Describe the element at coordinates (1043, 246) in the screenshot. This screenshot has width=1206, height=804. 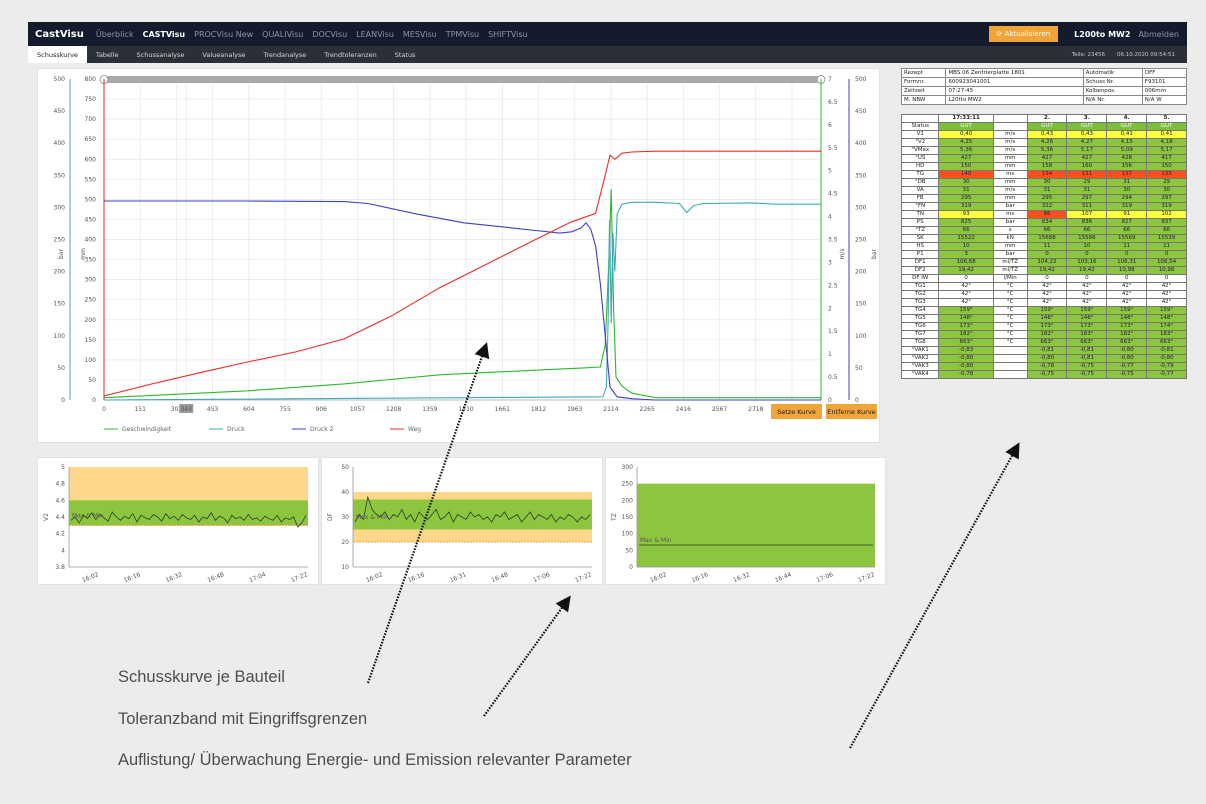
I see `table-row: HS 10 mm 11 10 11 11` at that location.